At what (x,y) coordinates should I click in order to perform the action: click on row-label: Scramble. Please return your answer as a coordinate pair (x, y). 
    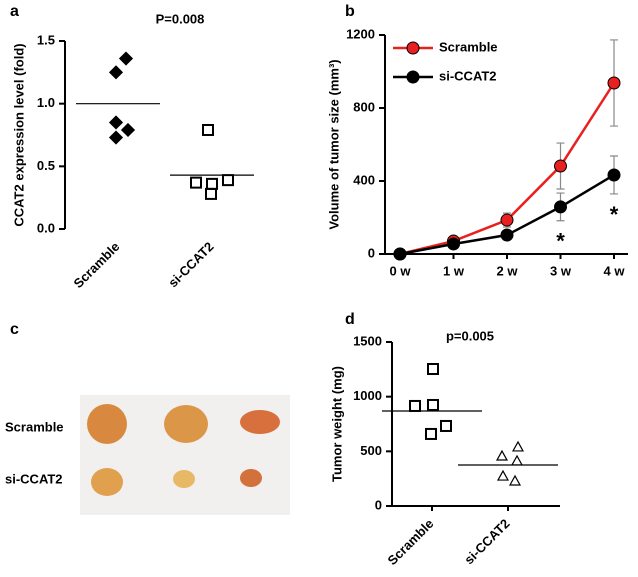
    Looking at the image, I should click on (34, 426).